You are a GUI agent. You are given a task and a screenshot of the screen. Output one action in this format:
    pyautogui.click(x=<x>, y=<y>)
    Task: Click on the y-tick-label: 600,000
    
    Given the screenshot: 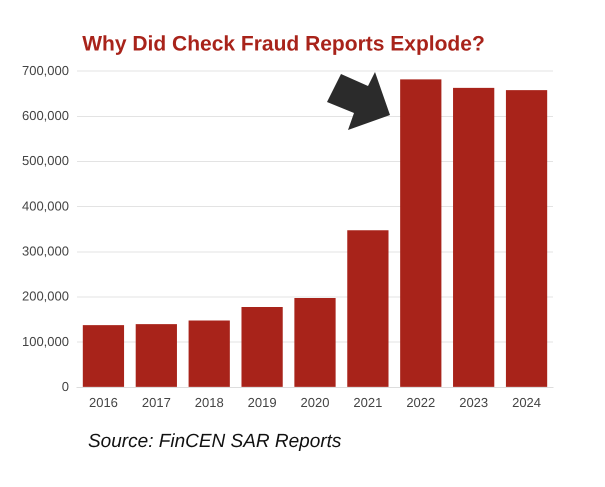 What is the action you would take?
    pyautogui.click(x=45, y=115)
    